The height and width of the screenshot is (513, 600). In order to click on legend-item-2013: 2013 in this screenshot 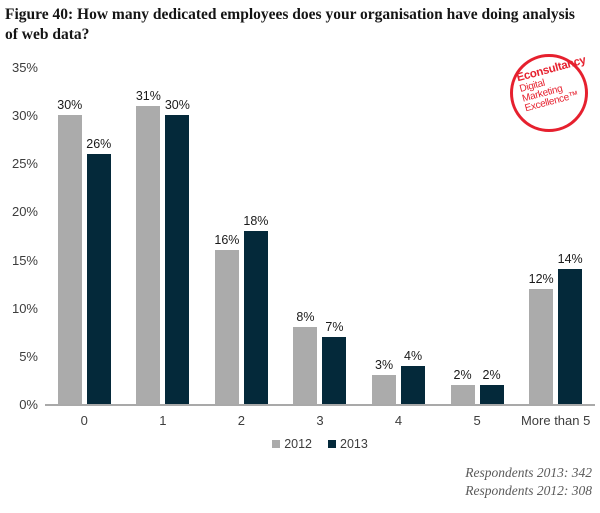, I will do `click(348, 444)`.